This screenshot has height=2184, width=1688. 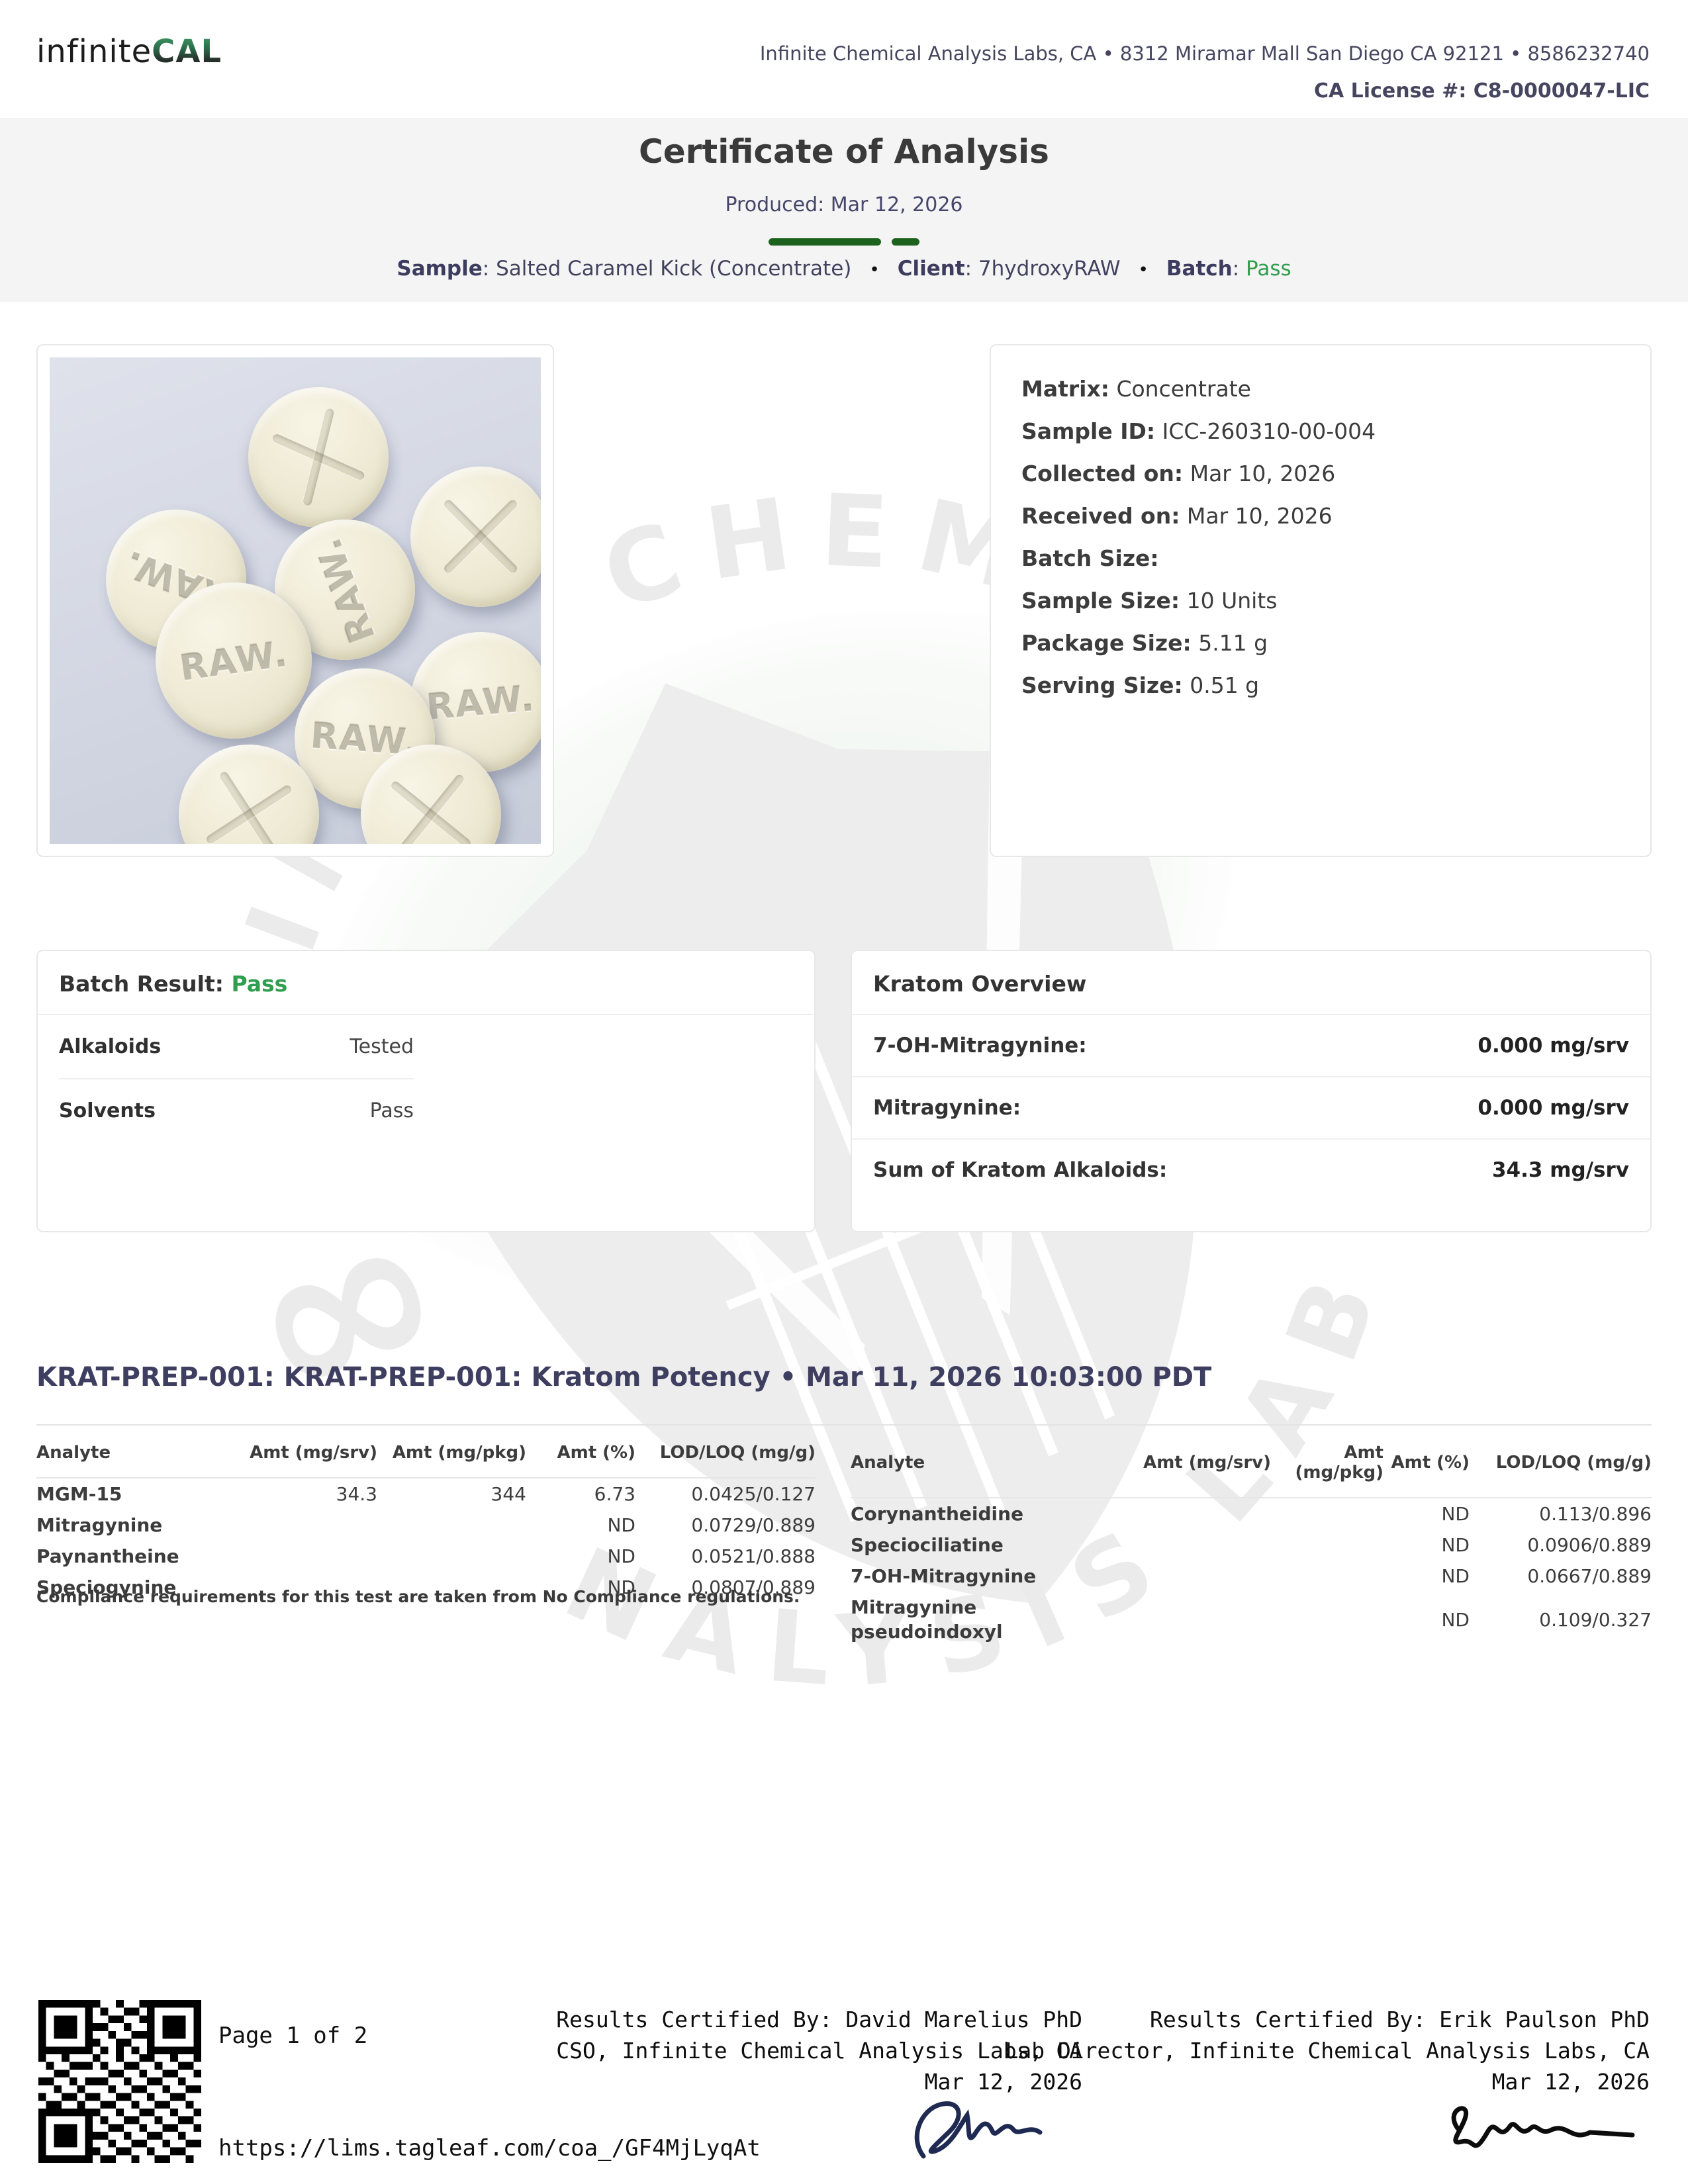 What do you see at coordinates (259, 984) in the screenshot?
I see `batch-result-pass: Pass` at bounding box center [259, 984].